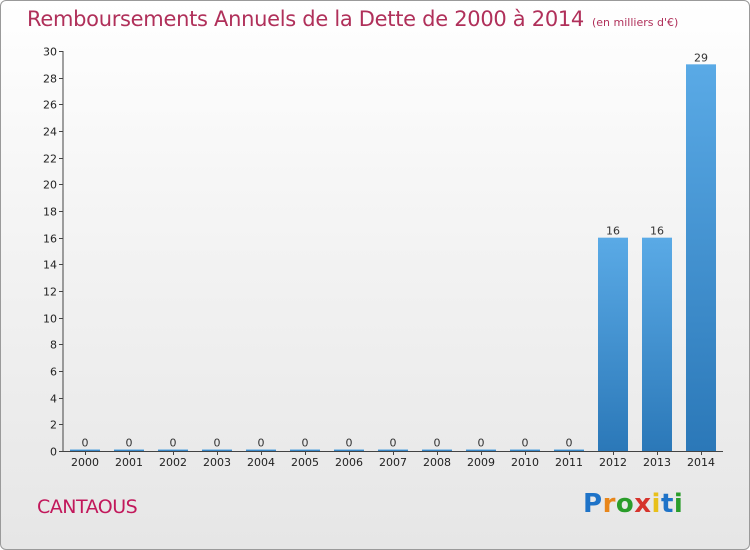 The image size is (750, 550). What do you see at coordinates (635, 22) in the screenshot?
I see `chart-subtitle: (en milliers d'€)` at bounding box center [635, 22].